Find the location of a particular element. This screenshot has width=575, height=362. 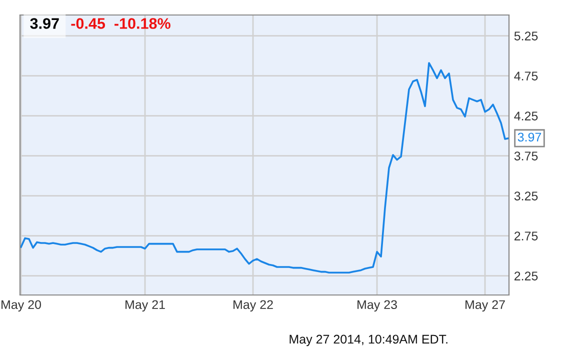

y-tick-label: 2.25 is located at coordinates (526, 276).